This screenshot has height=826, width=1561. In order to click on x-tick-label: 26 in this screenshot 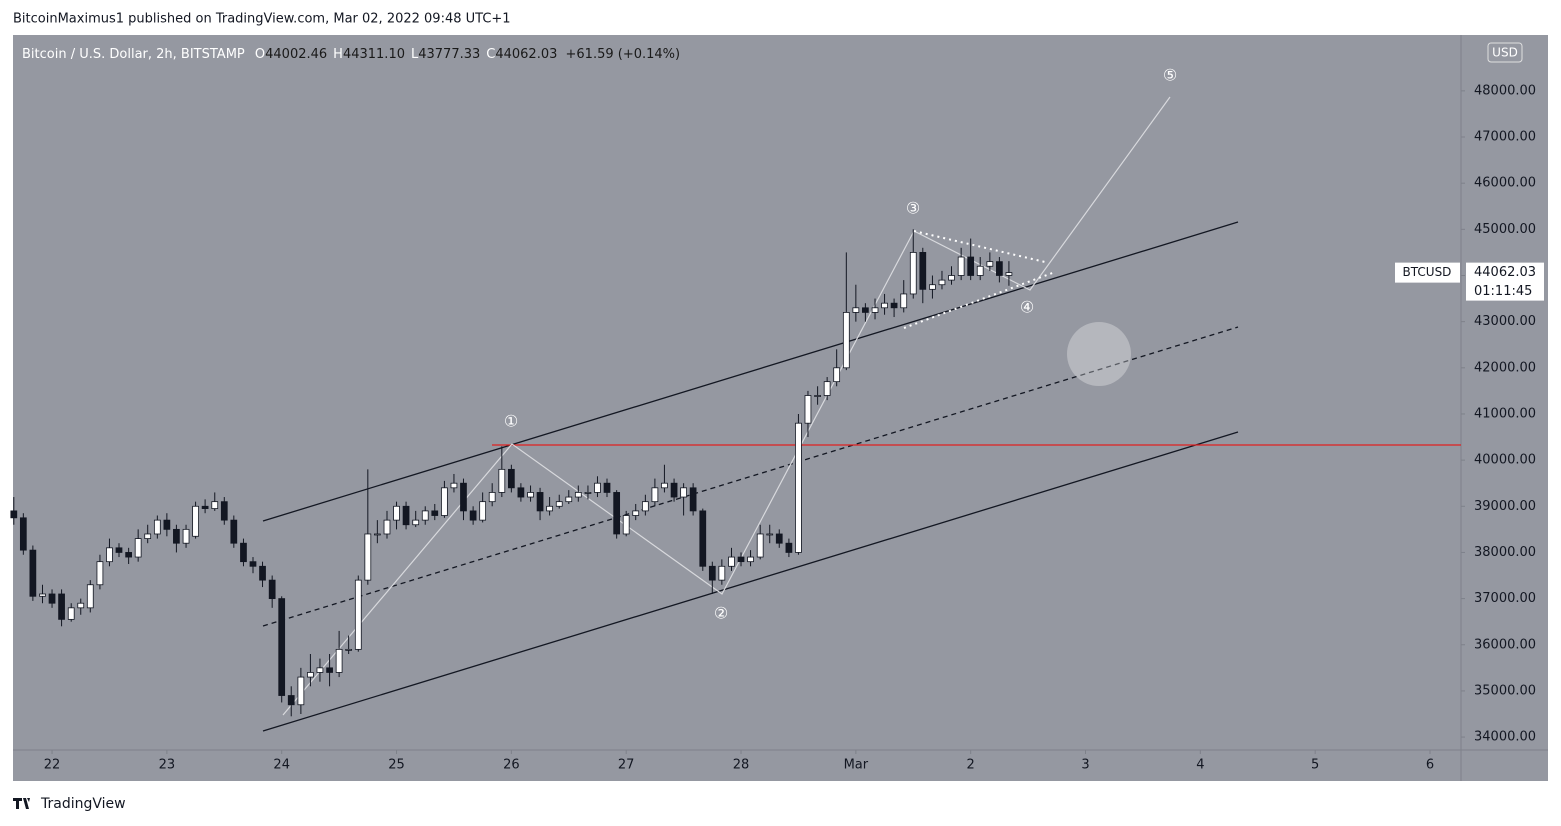, I will do `click(511, 765)`.